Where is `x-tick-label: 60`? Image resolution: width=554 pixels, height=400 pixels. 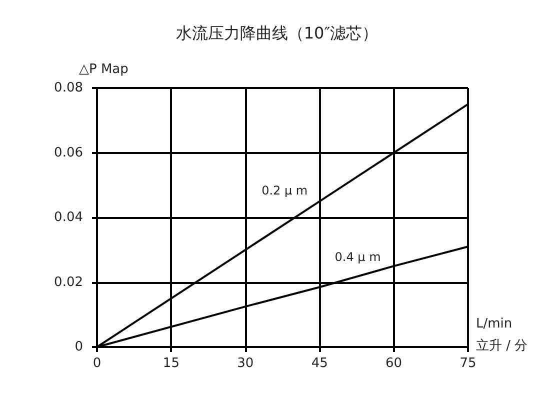
x-tick-label: 60 is located at coordinates (394, 363).